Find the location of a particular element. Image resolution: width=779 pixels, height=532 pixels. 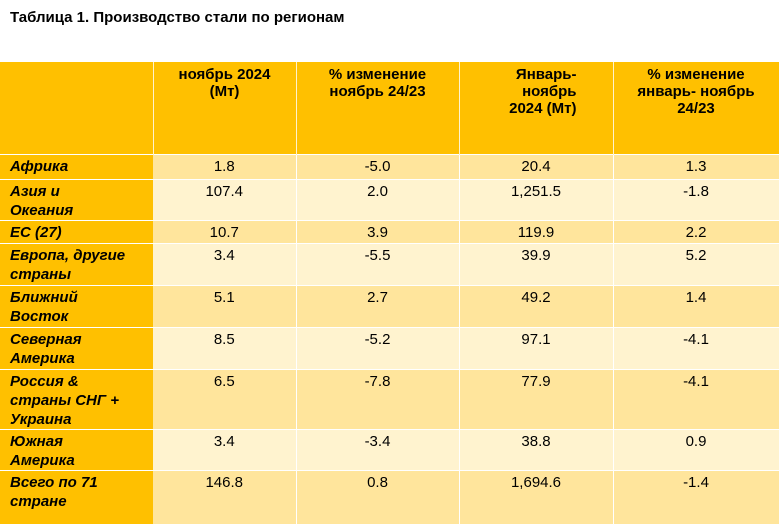

region-line: Восток is located at coordinates (39, 316).